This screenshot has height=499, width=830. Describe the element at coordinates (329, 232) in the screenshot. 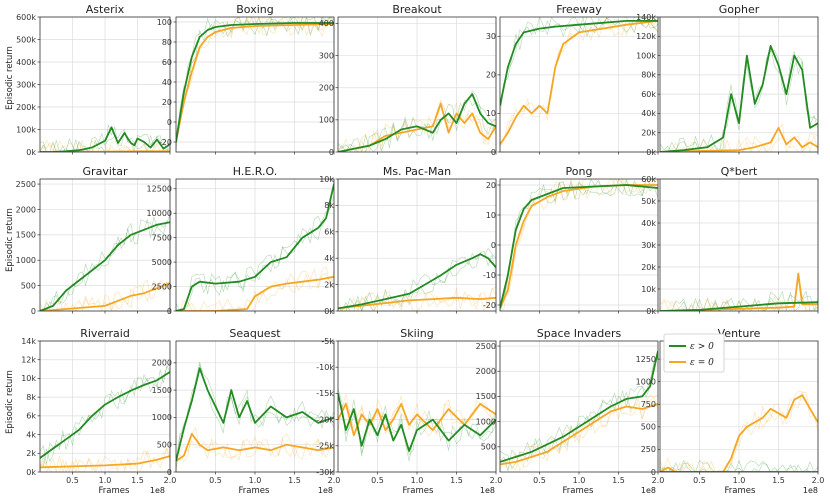

I see `y-tick-label: 6k` at that location.